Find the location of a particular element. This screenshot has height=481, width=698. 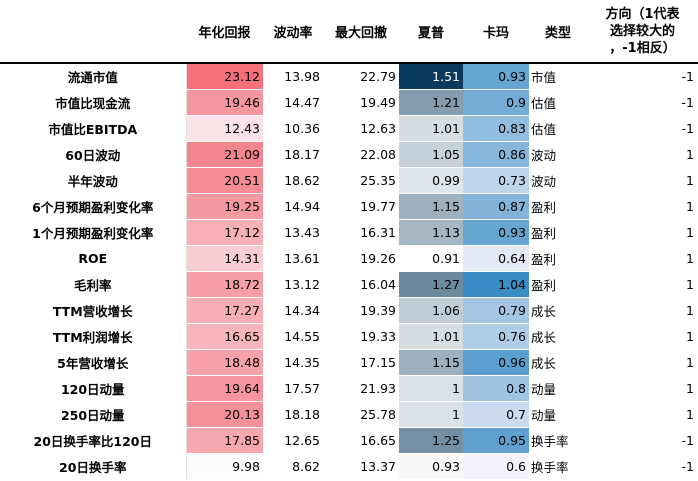

cell-sharpe: 1.21 is located at coordinates (431, 102).